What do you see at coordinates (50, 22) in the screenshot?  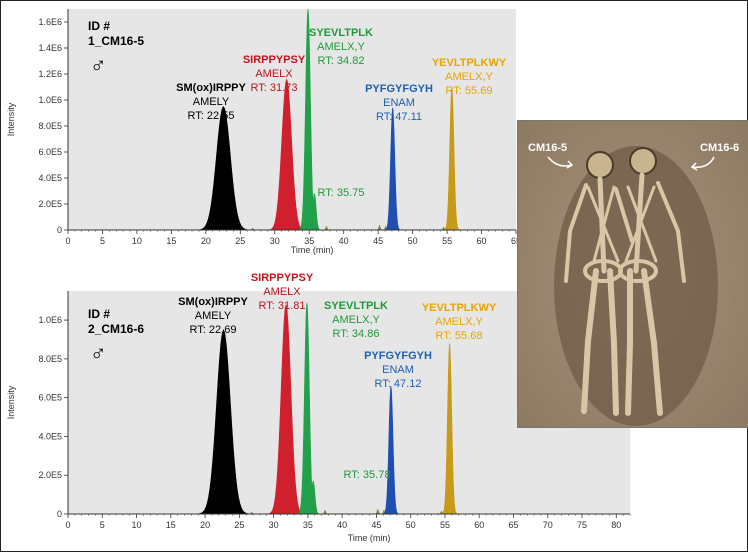 I see `y-tick-label: 1.6E6` at bounding box center [50, 22].